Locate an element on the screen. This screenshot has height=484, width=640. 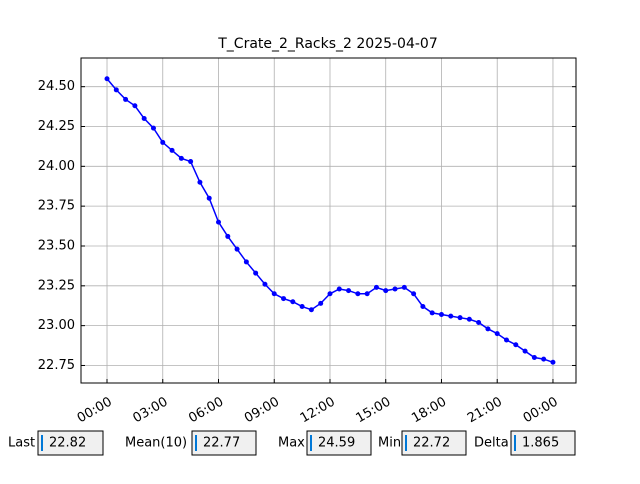
stat-label: Max is located at coordinates (291, 443).